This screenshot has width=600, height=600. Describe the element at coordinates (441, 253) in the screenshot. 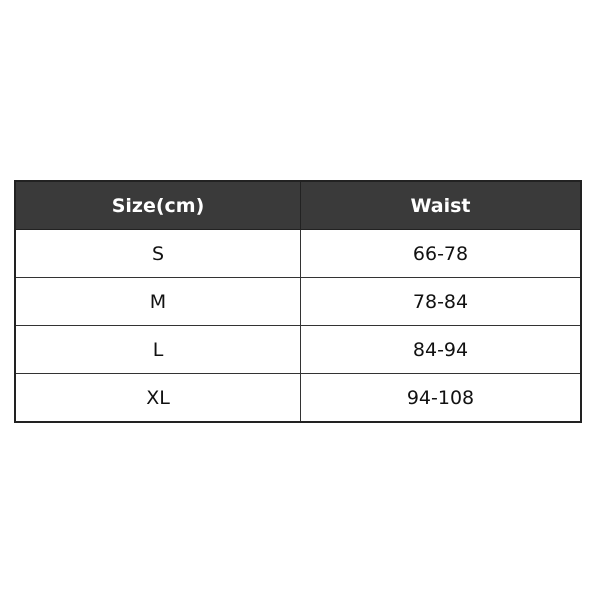

I see `waist-cell: 66-78` at that location.